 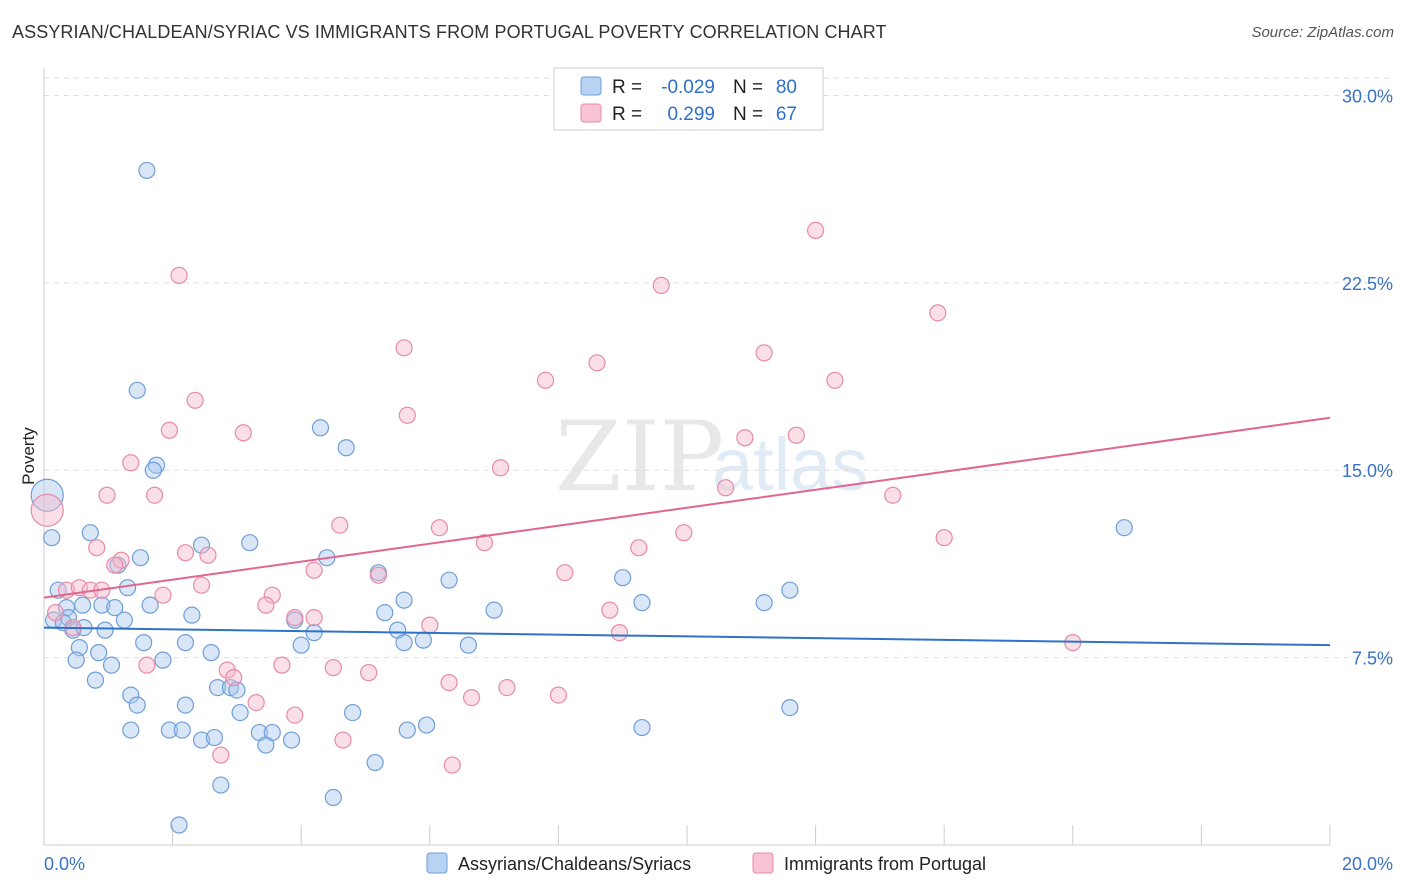 I want to click on x-tick-label-min: 0.0%, so click(x=64, y=864).